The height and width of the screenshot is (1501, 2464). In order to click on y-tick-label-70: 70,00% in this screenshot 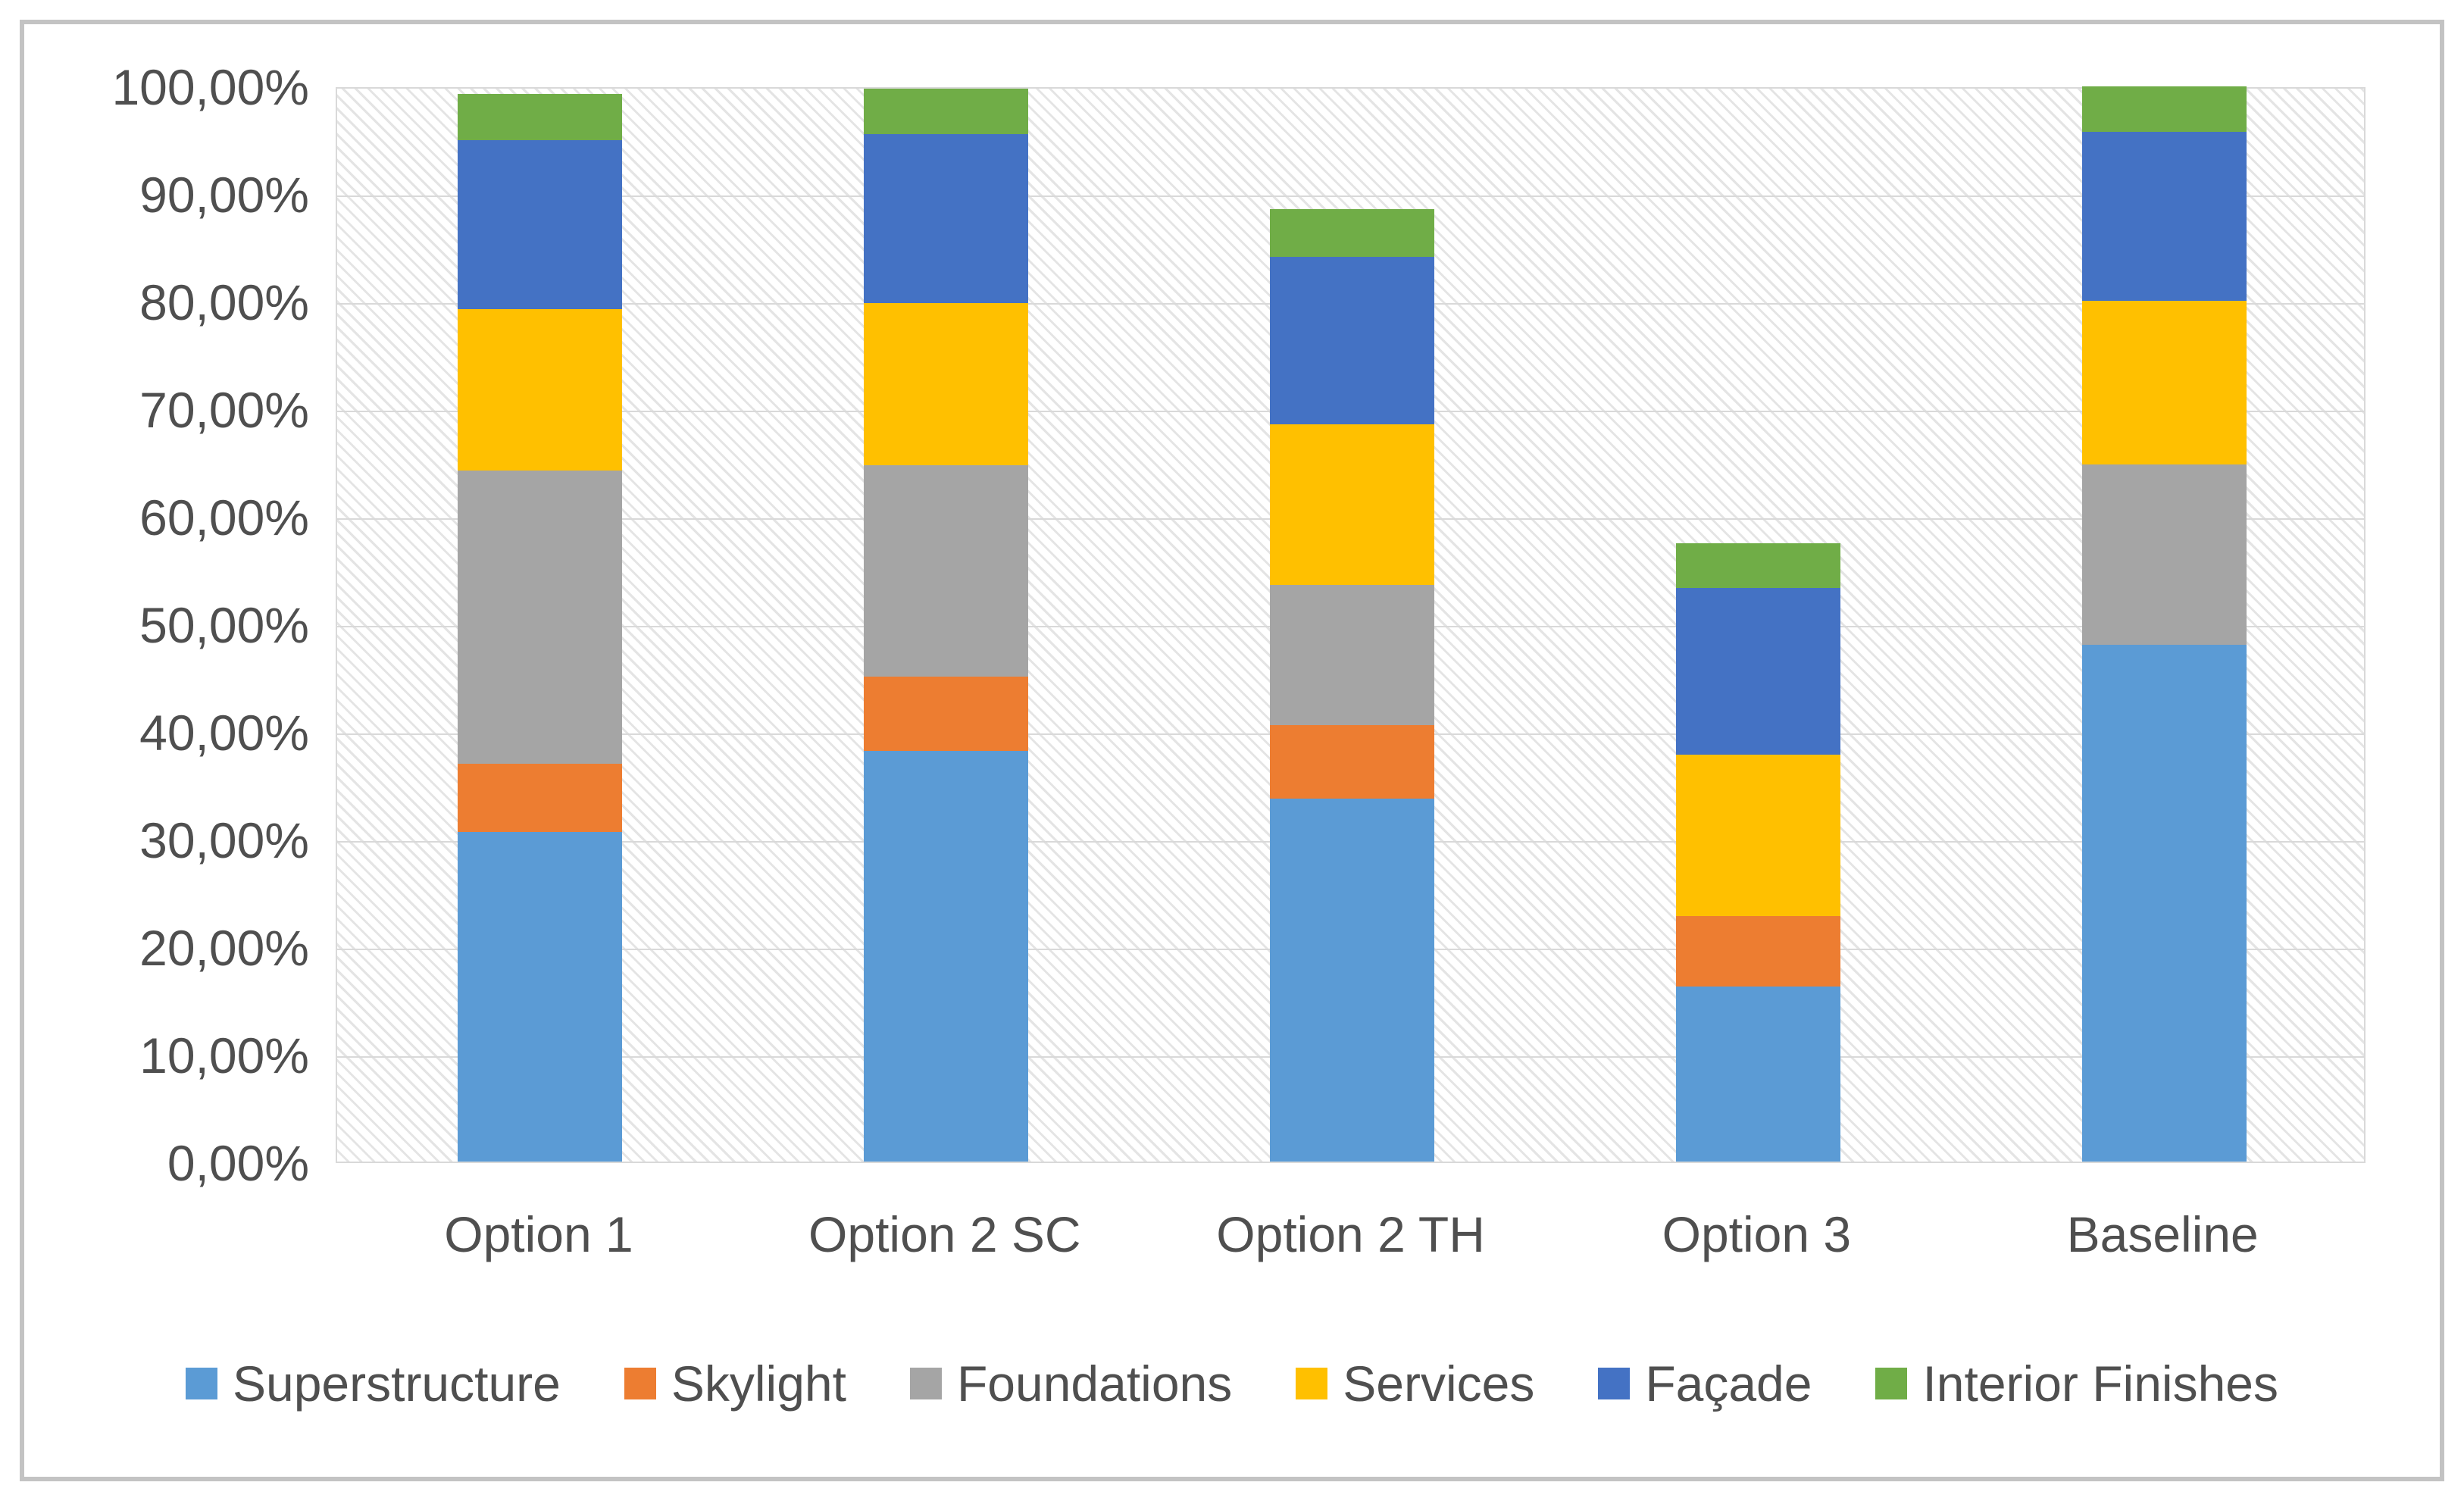, I will do `click(224, 410)`.